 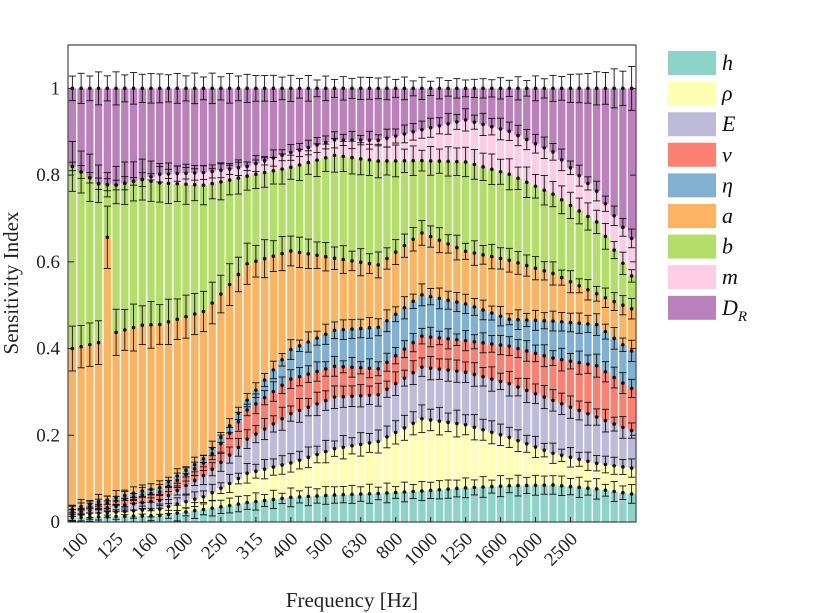 What do you see at coordinates (422, 295) in the screenshot?
I see `error-bar-η-40` at bounding box center [422, 295].